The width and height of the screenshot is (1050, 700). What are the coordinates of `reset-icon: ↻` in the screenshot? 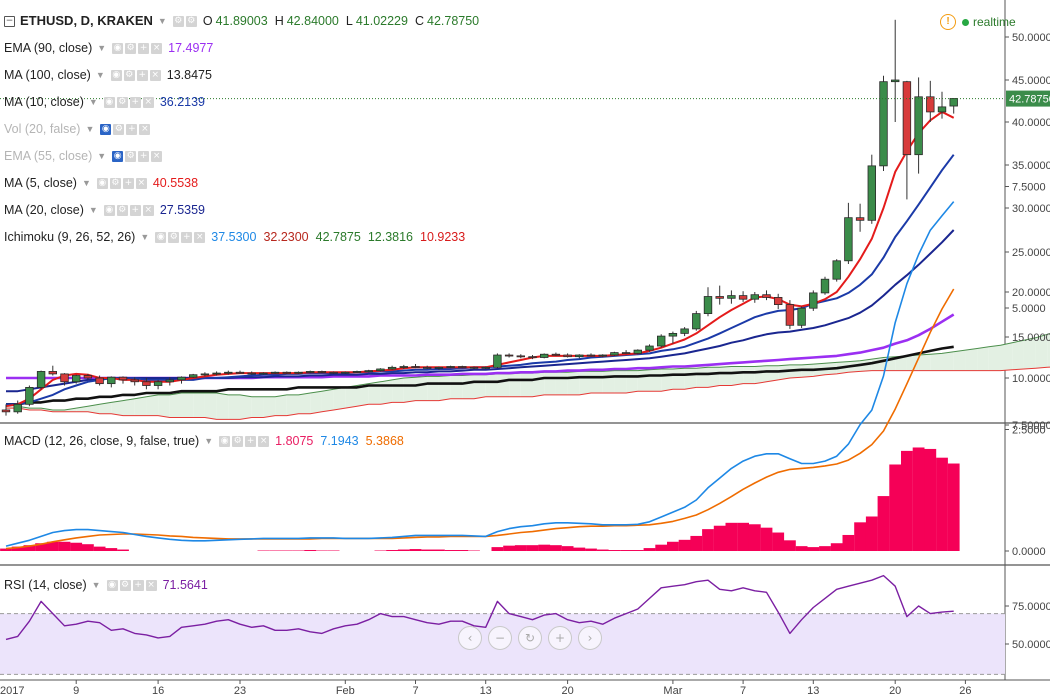 It's located at (530, 638).